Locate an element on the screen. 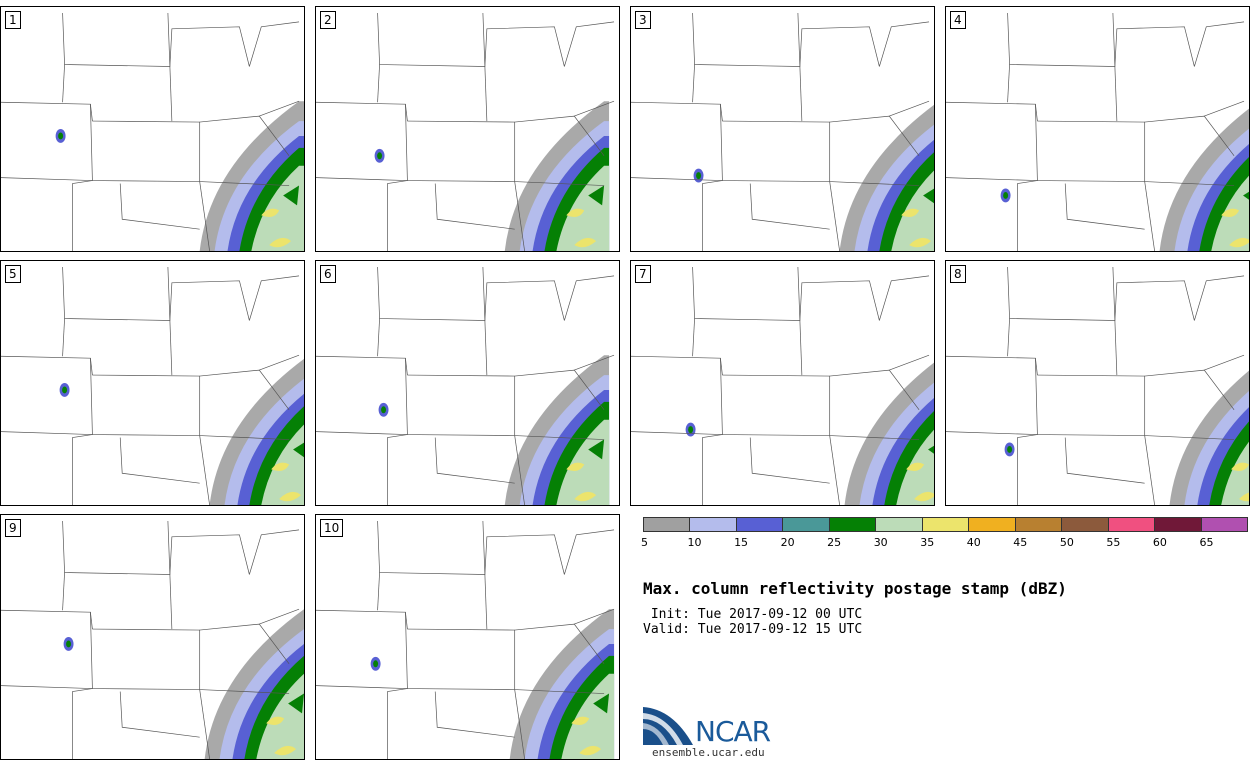  map-panel-7: 7 is located at coordinates (782, 383).